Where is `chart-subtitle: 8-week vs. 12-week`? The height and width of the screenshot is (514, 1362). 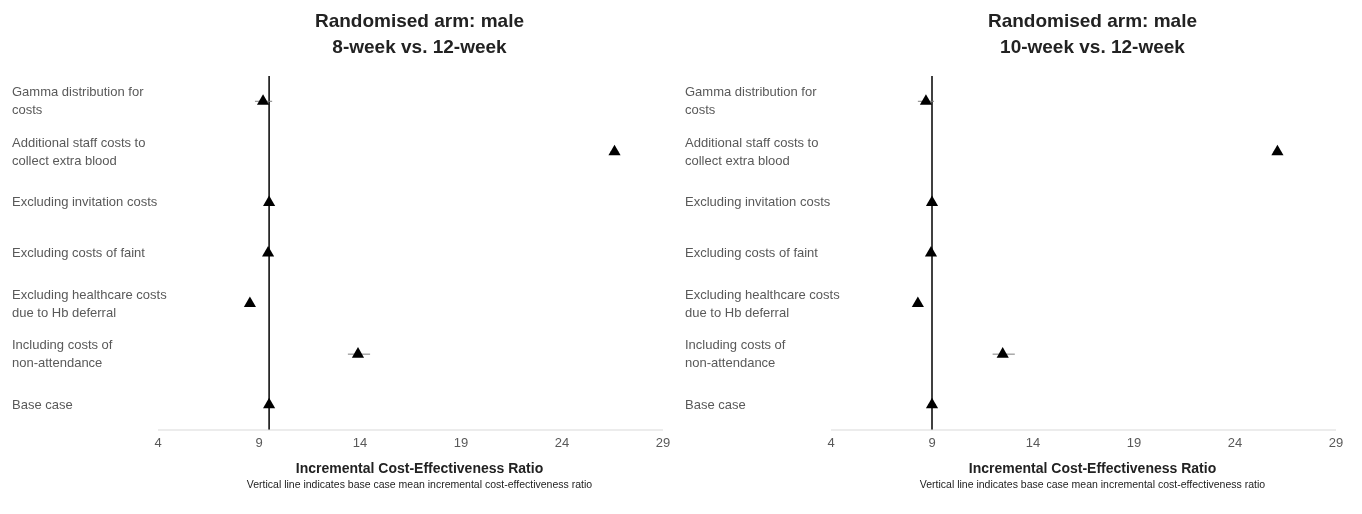
chart-subtitle: 8-week vs. 12-week is located at coordinates (419, 47).